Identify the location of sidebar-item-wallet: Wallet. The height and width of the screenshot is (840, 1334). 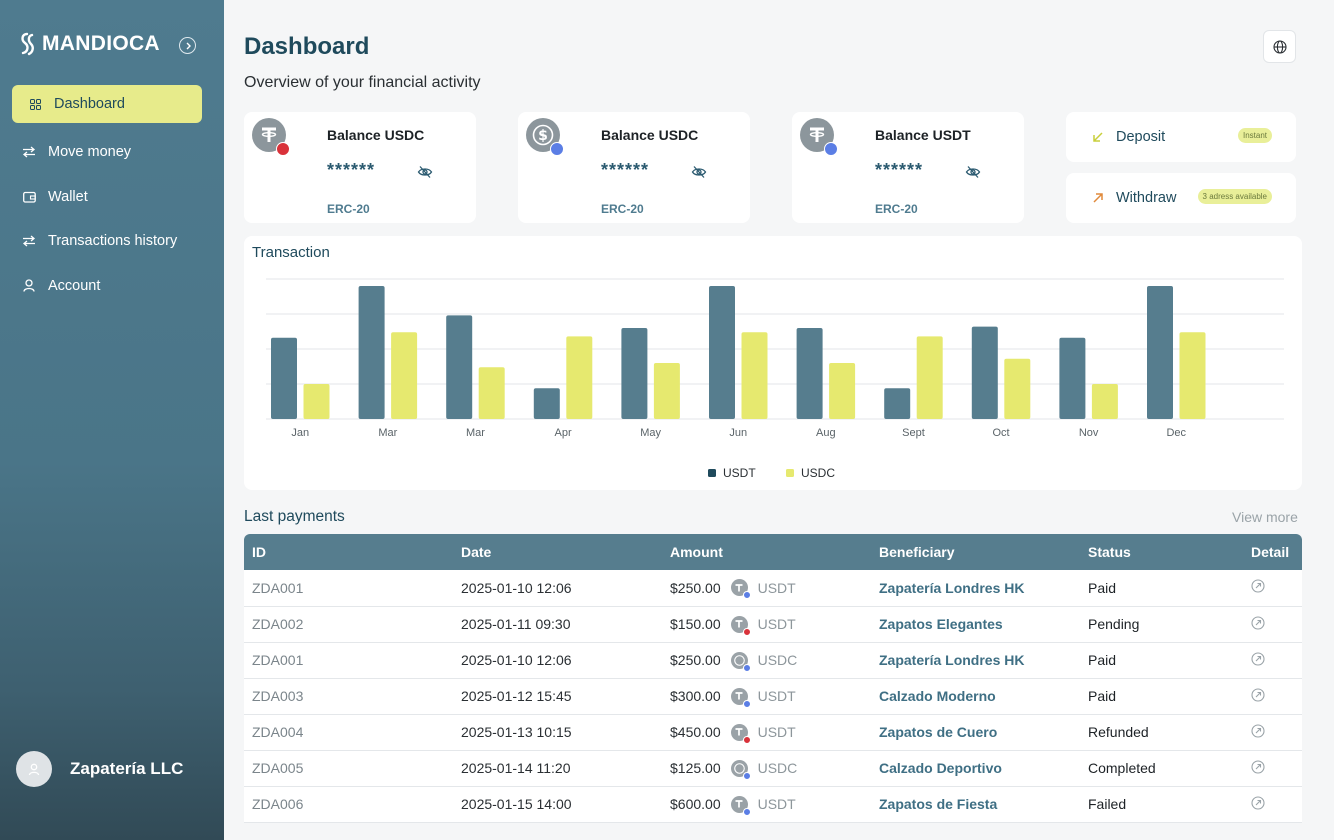
(107, 197).